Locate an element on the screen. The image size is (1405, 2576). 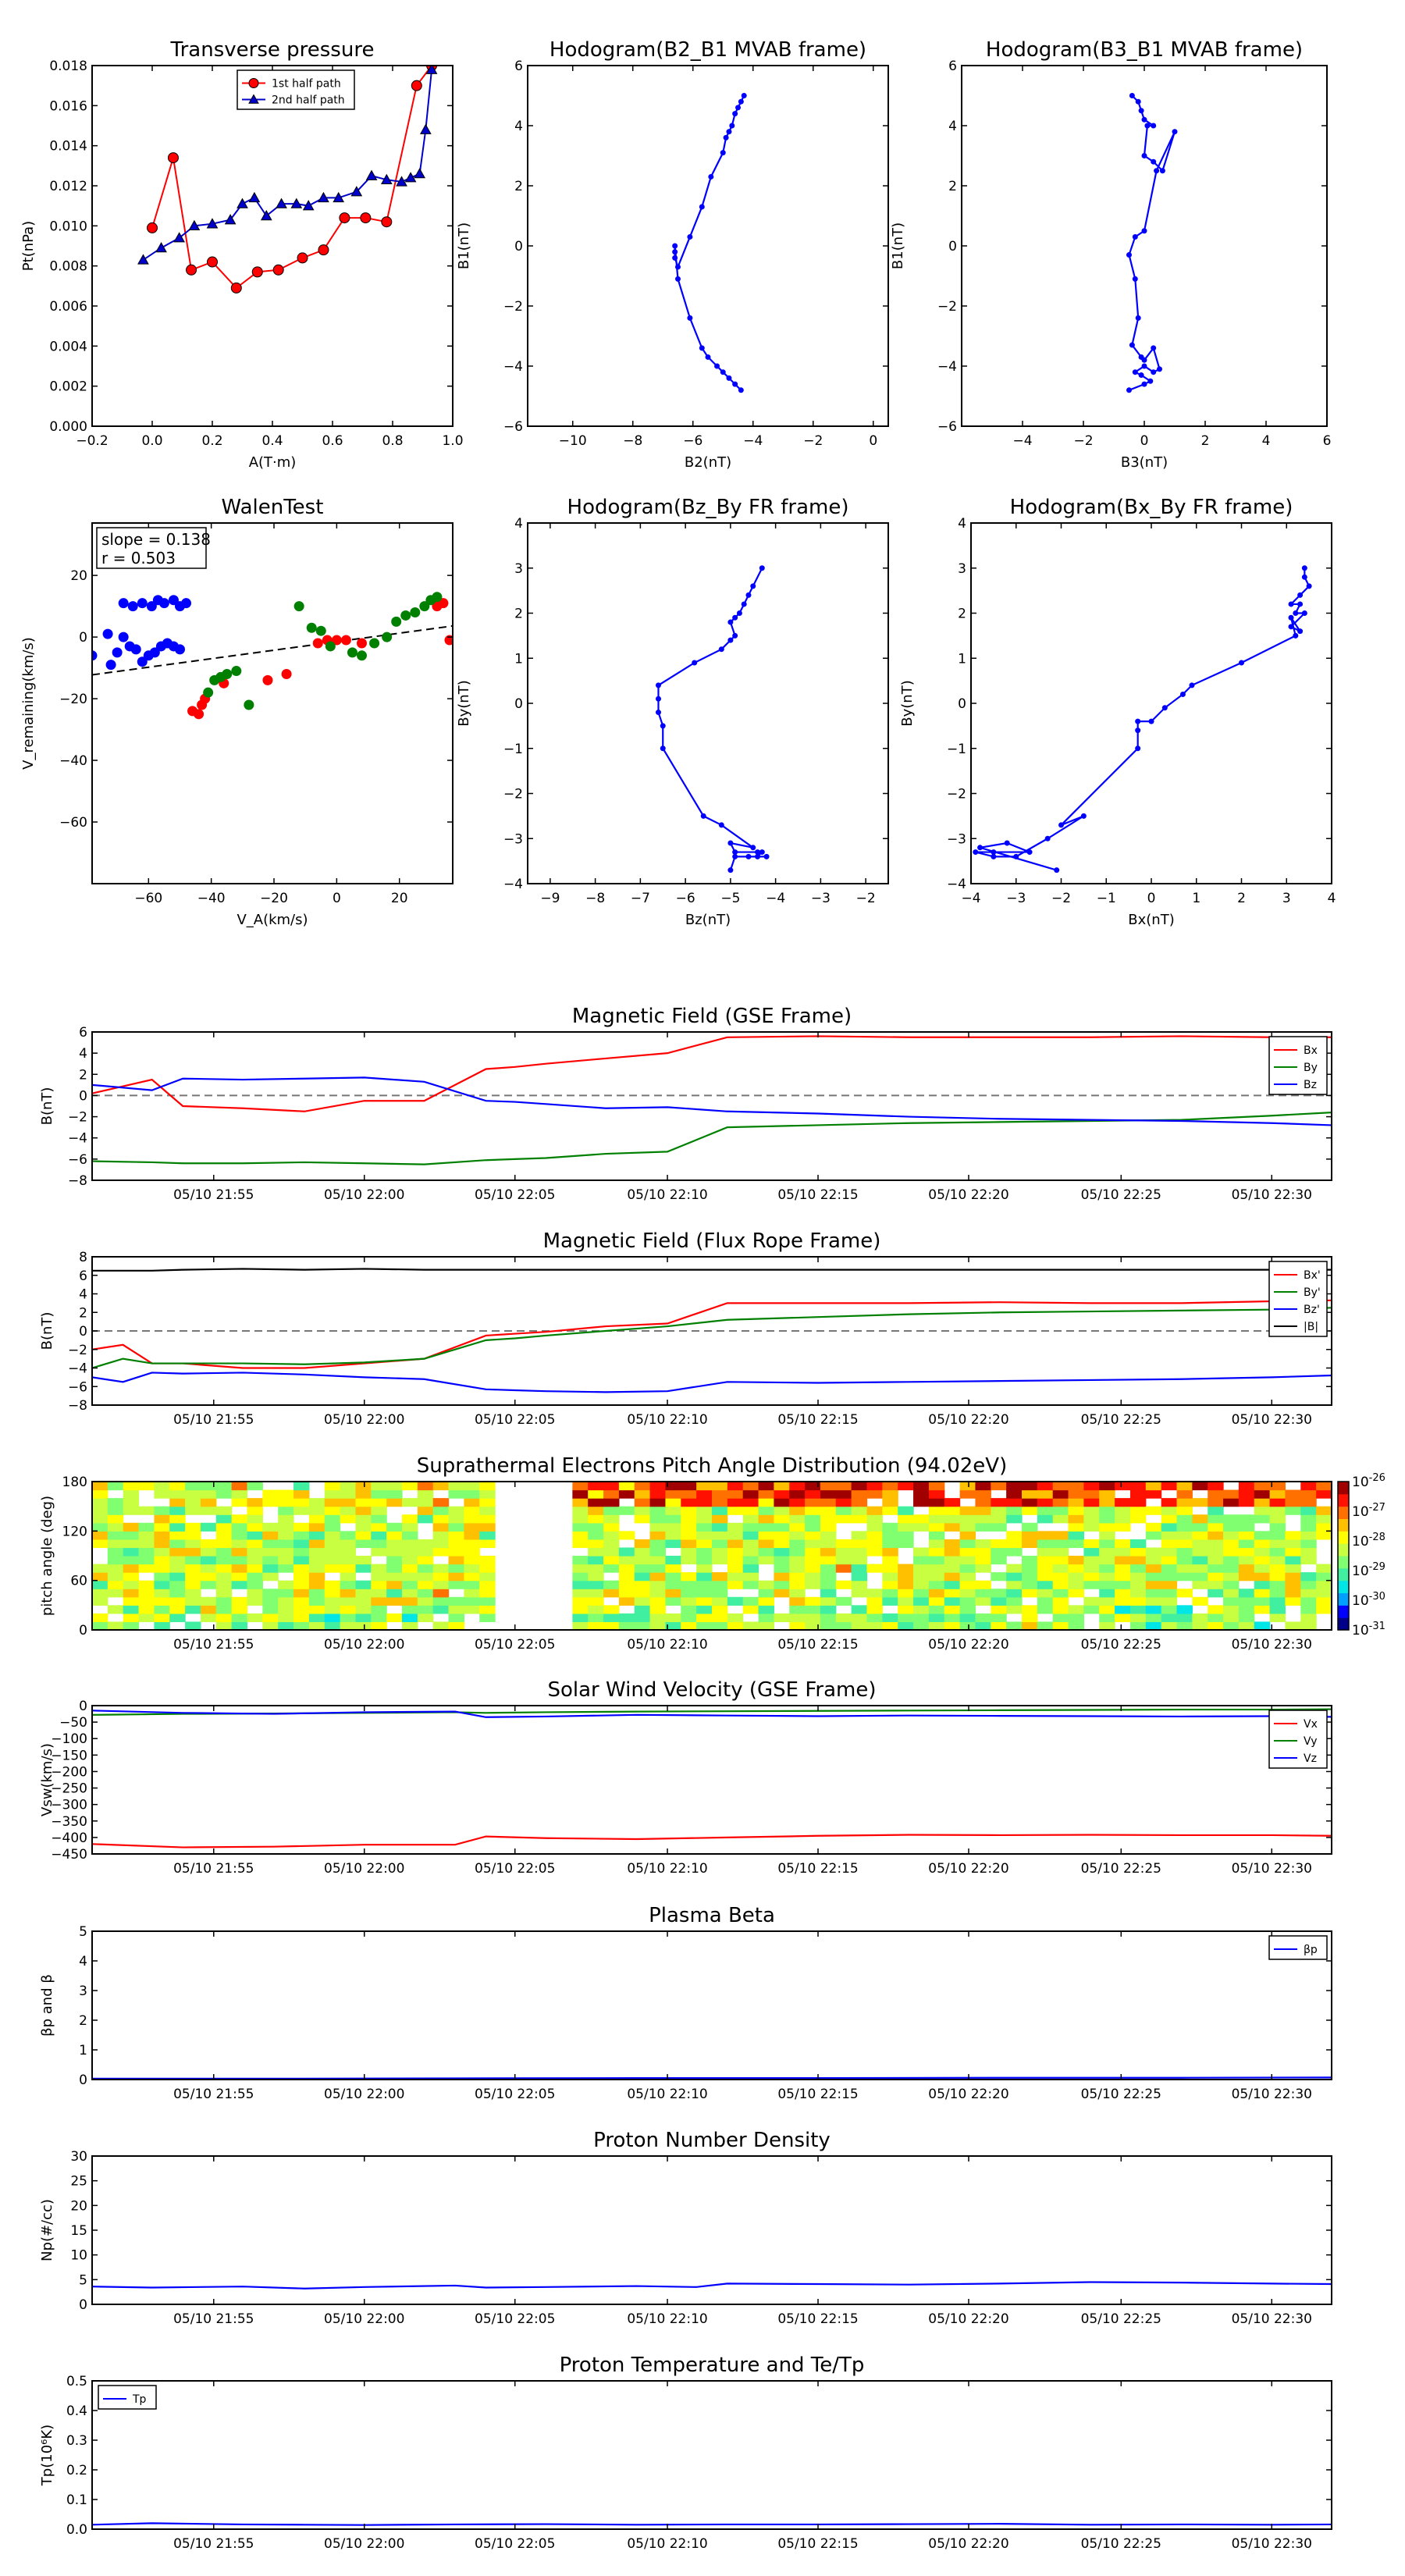
y-tick-label: 0.004 is located at coordinates (68, 346).